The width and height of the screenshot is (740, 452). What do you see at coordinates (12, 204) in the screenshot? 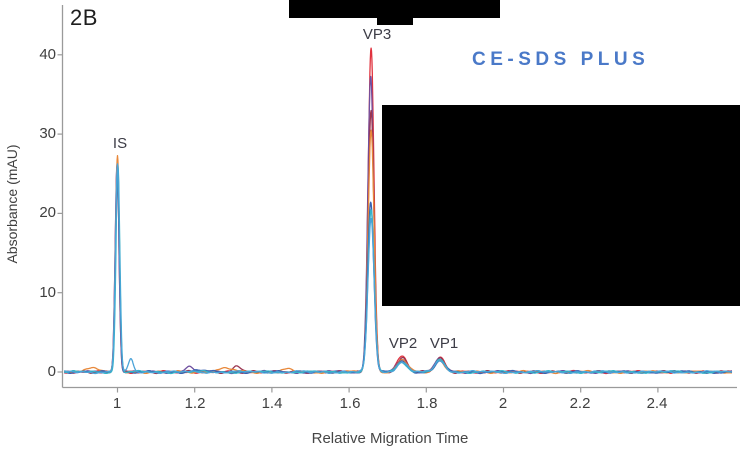
I see `y-axis-title: Absorbance (mAU)` at bounding box center [12, 204].